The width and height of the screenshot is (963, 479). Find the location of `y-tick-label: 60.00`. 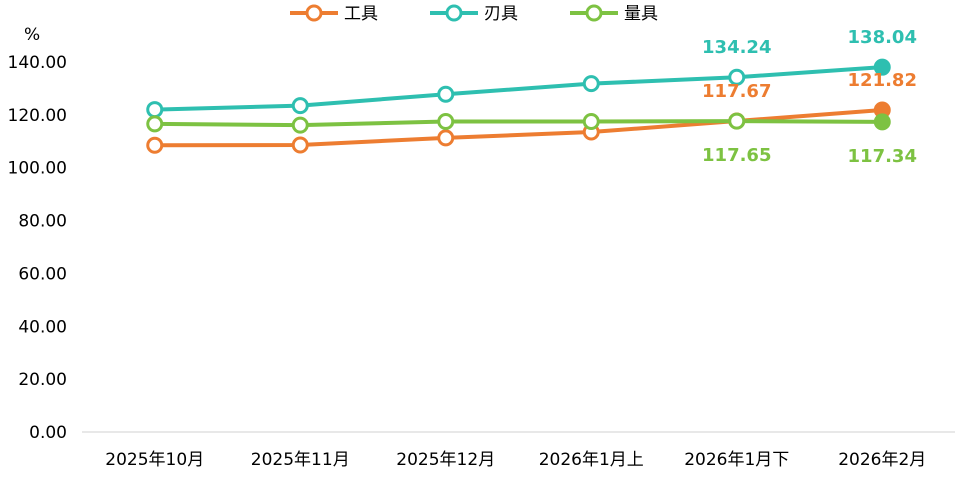

y-tick-label: 60.00 is located at coordinates (42, 274).